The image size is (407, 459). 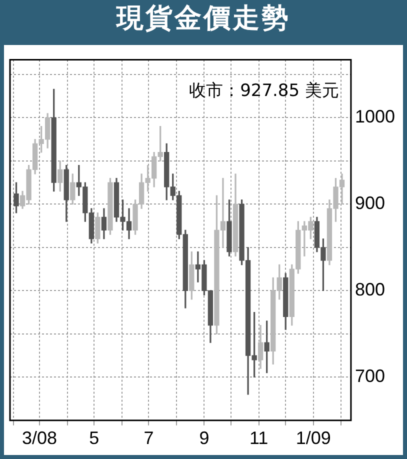 What do you see at coordinates (94, 438) in the screenshot?
I see `x-tick-label: 5` at bounding box center [94, 438].